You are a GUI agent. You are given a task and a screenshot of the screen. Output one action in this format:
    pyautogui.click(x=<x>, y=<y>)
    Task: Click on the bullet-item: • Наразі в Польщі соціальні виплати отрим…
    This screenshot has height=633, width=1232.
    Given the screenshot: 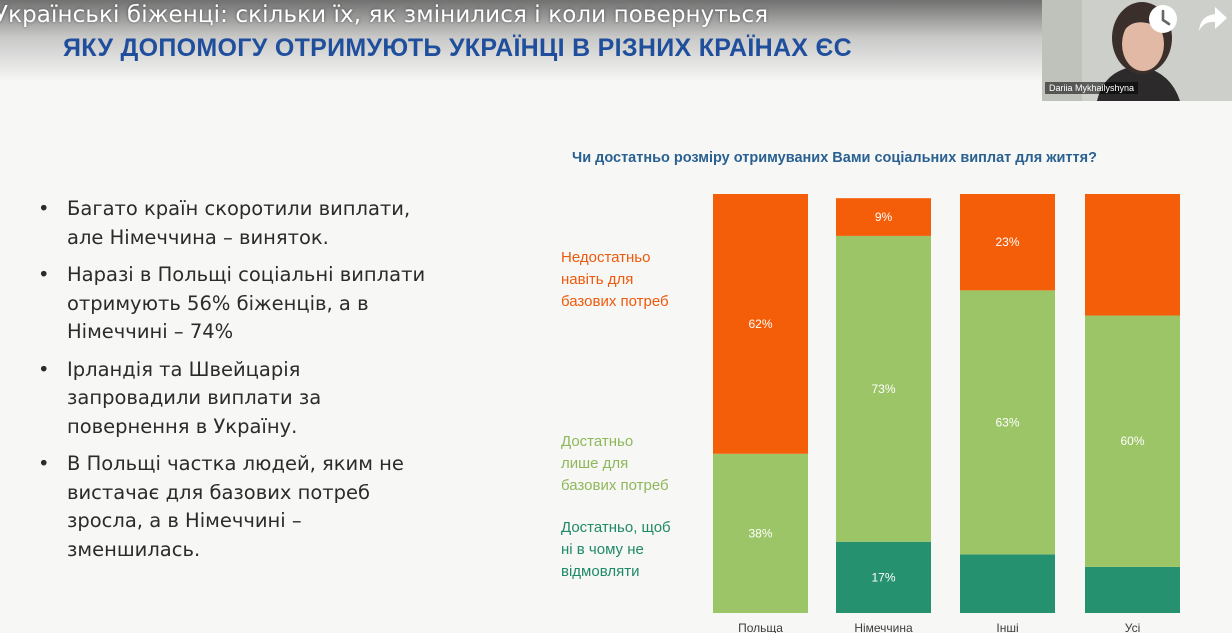 What is the action you would take?
    pyautogui.click(x=238, y=304)
    